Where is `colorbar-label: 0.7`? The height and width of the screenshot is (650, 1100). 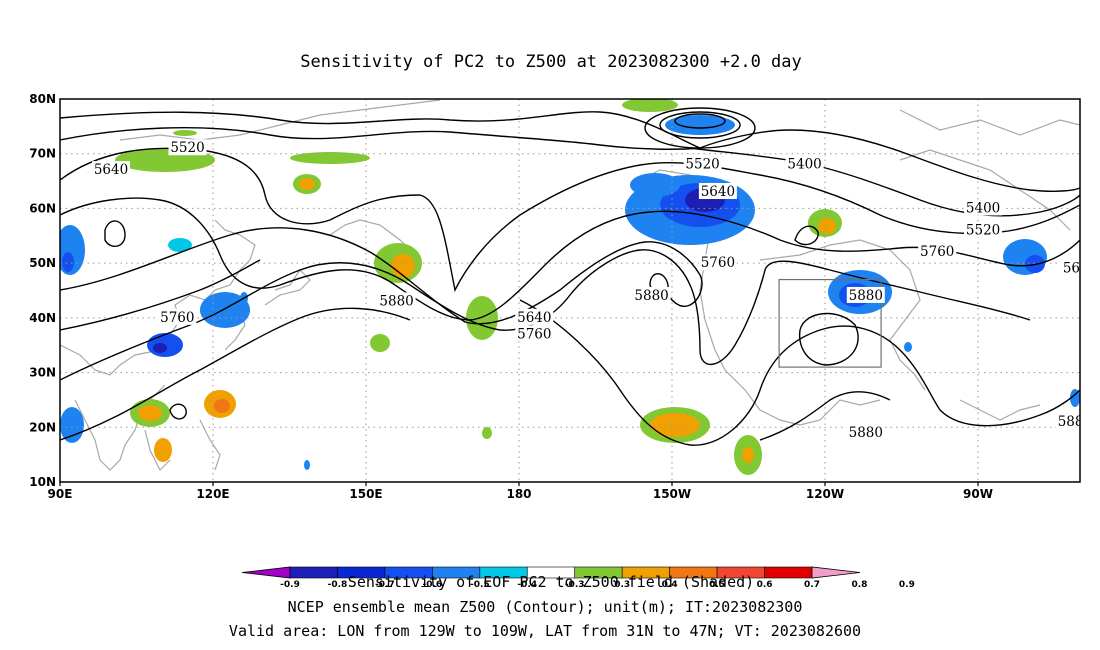
colorbar-label: 0.7 is located at coordinates (812, 585).